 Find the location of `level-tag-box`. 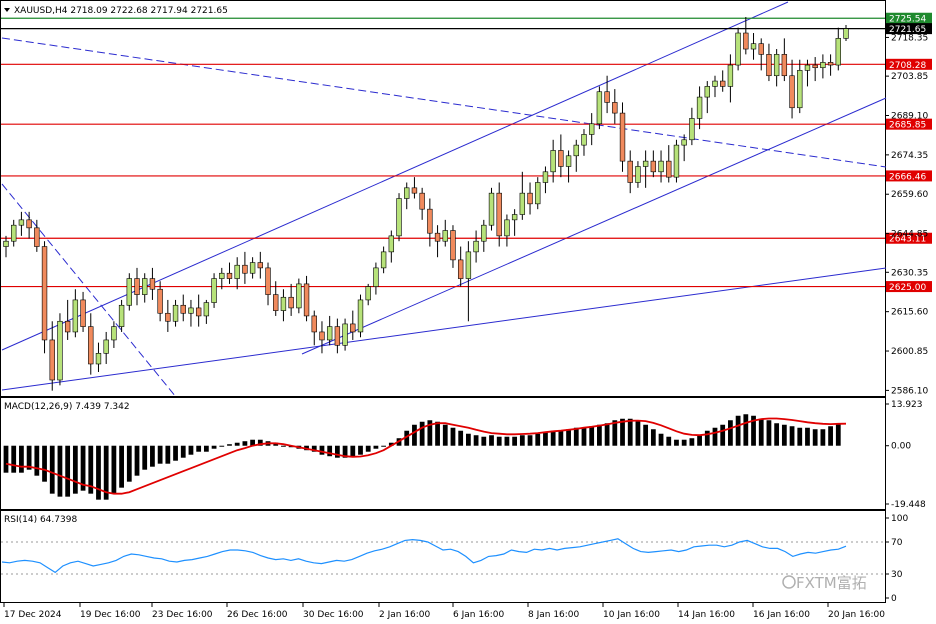

level-tag-box is located at coordinates (909, 29).